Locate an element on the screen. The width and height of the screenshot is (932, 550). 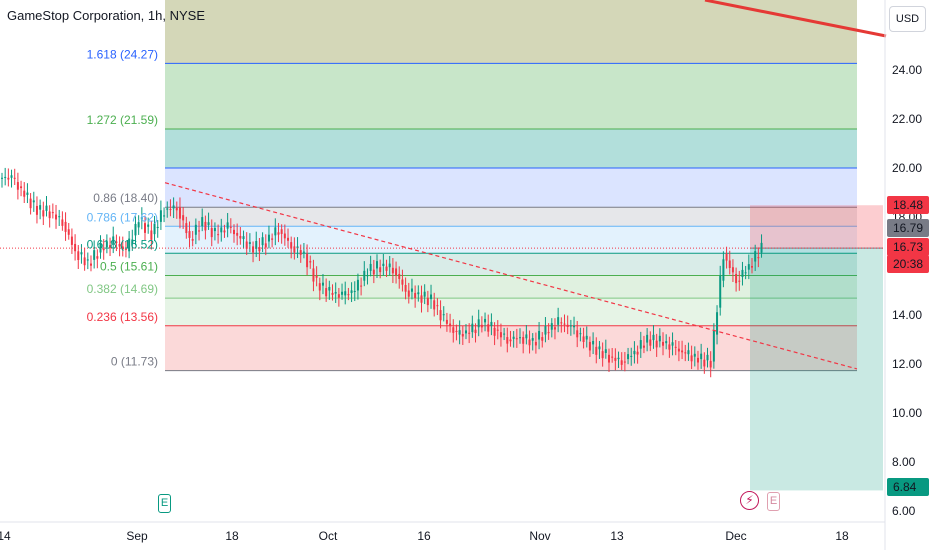
trend-line-red is located at coordinates (795, 19).